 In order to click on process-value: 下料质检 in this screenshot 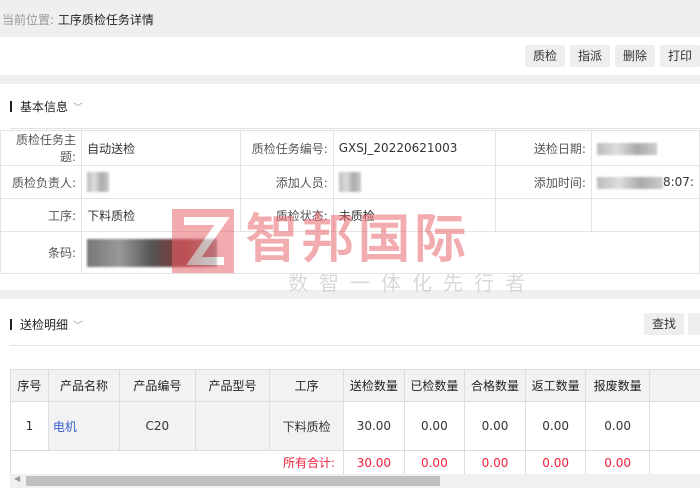, I will do `click(161, 215)`.